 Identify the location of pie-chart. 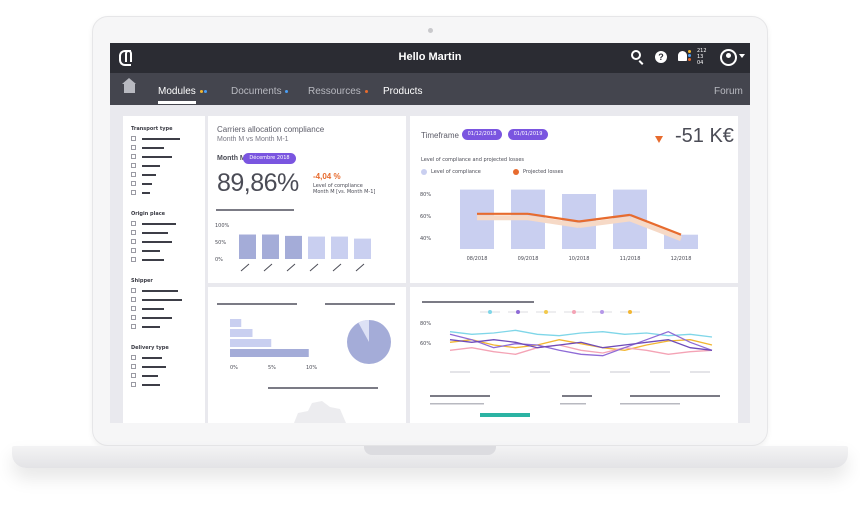
(369, 342).